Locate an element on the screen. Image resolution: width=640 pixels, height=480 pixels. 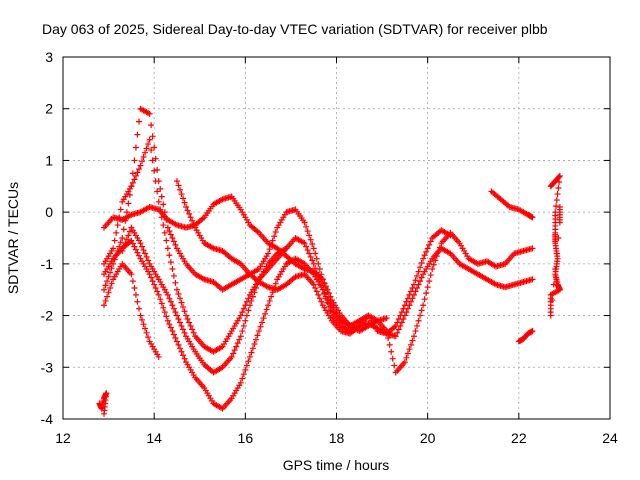
y-tick-label: -4 is located at coordinates (47, 419).